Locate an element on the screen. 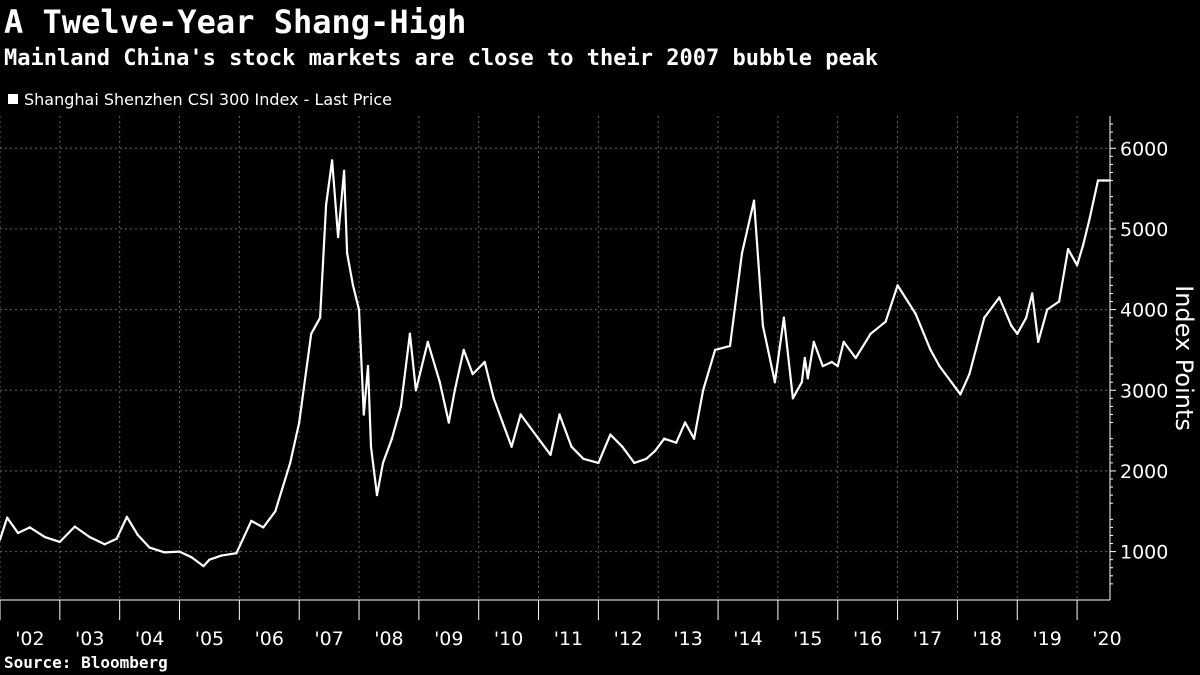 Image resolution: width=1200 pixels, height=675 pixels. x-tick-label: '14 is located at coordinates (747, 639).